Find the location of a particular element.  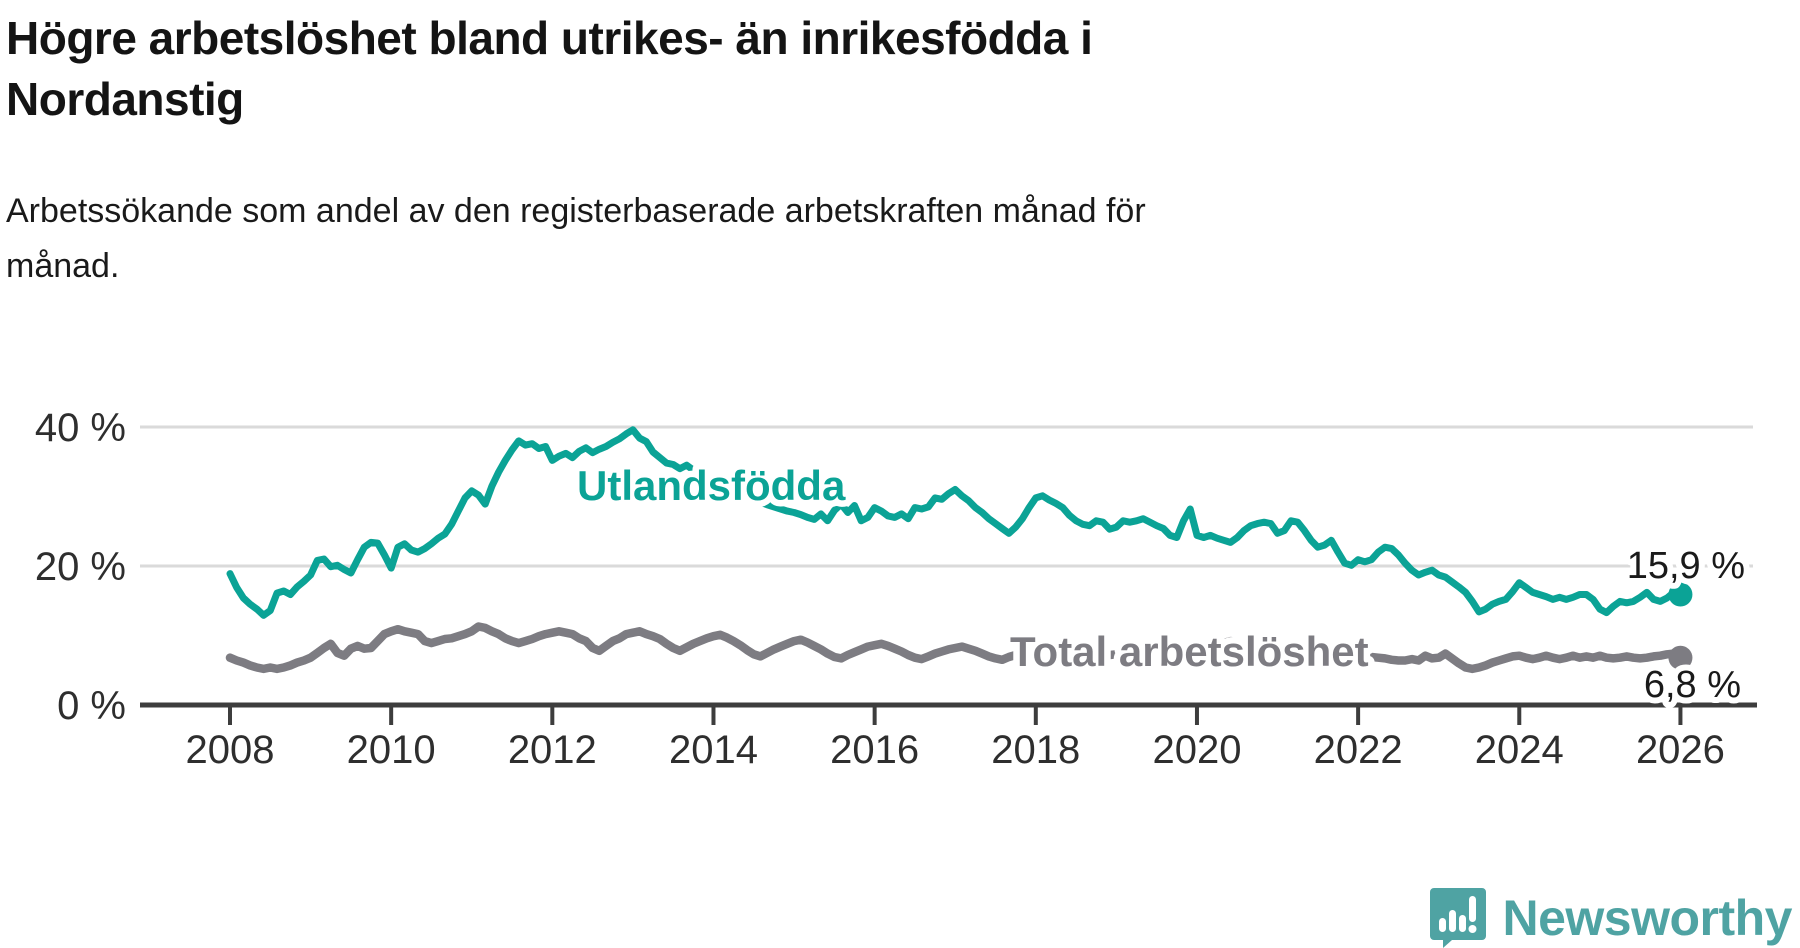

x-tick-label-2010: 2010 is located at coordinates (391, 750).